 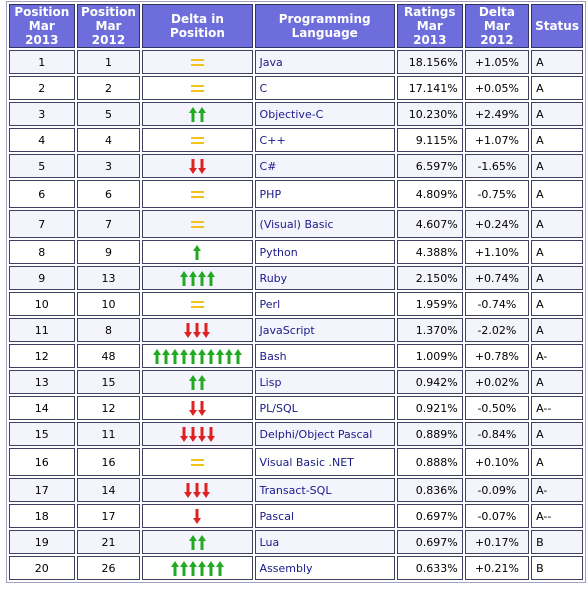 I want to click on position-now-cell: 19, so click(x=42, y=542).